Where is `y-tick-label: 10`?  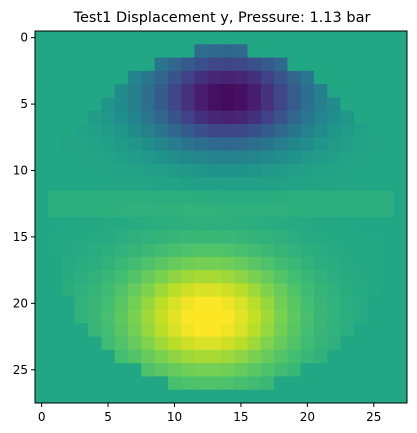
y-tick-label: 10 is located at coordinates (20, 171).